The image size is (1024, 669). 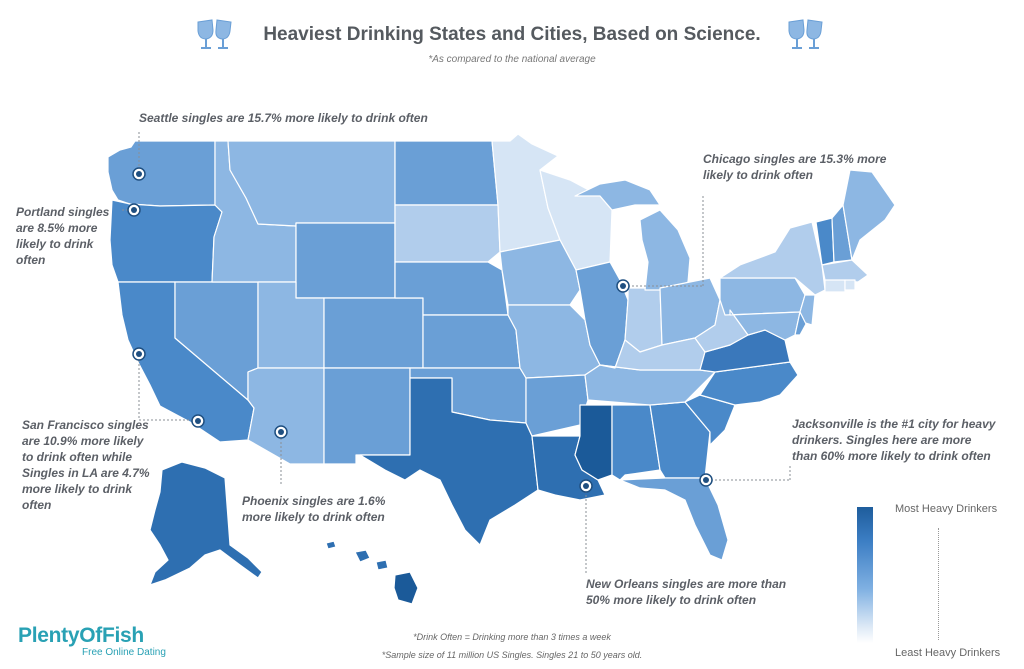 What do you see at coordinates (772, 258) in the screenshot?
I see `state-new-york` at bounding box center [772, 258].